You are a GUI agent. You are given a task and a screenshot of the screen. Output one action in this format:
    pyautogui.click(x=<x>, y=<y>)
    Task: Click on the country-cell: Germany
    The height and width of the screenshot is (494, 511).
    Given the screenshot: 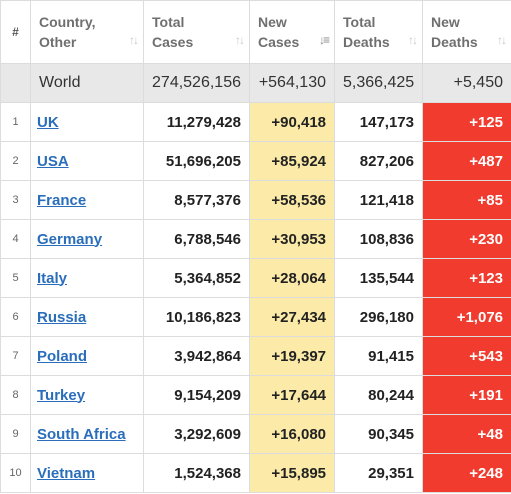 What is the action you would take?
    pyautogui.click(x=87, y=239)
    